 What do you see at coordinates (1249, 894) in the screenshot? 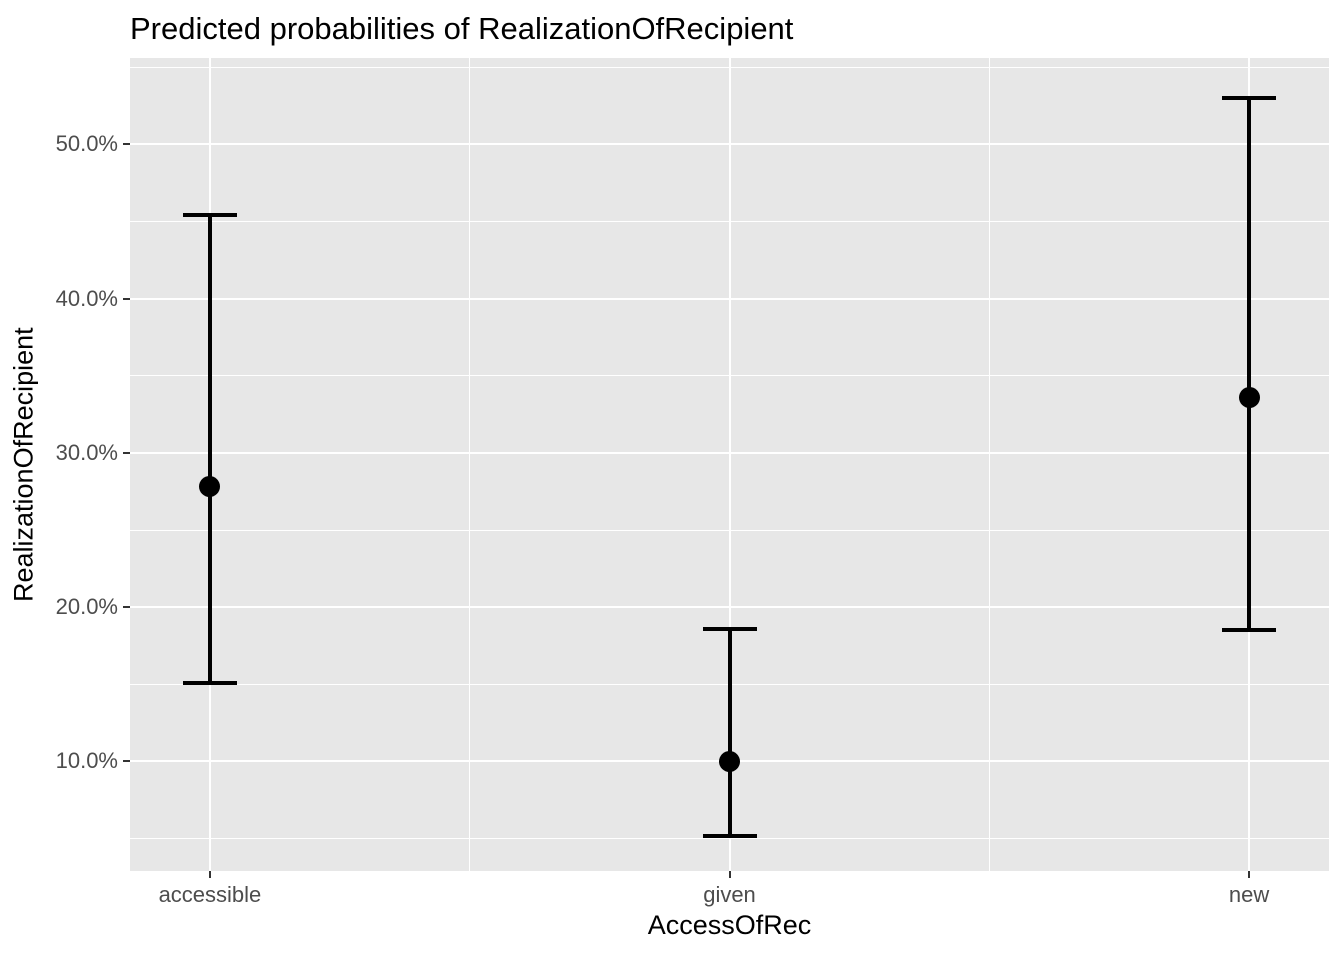
I see `x-tick-label: new` at bounding box center [1249, 894].